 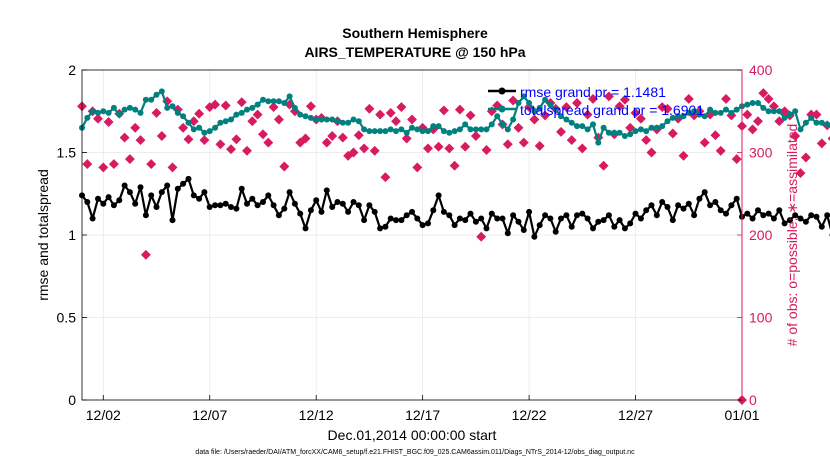 What do you see at coordinates (316, 415) in the screenshot?
I see `x-tick-label: 12/12` at bounding box center [316, 415].